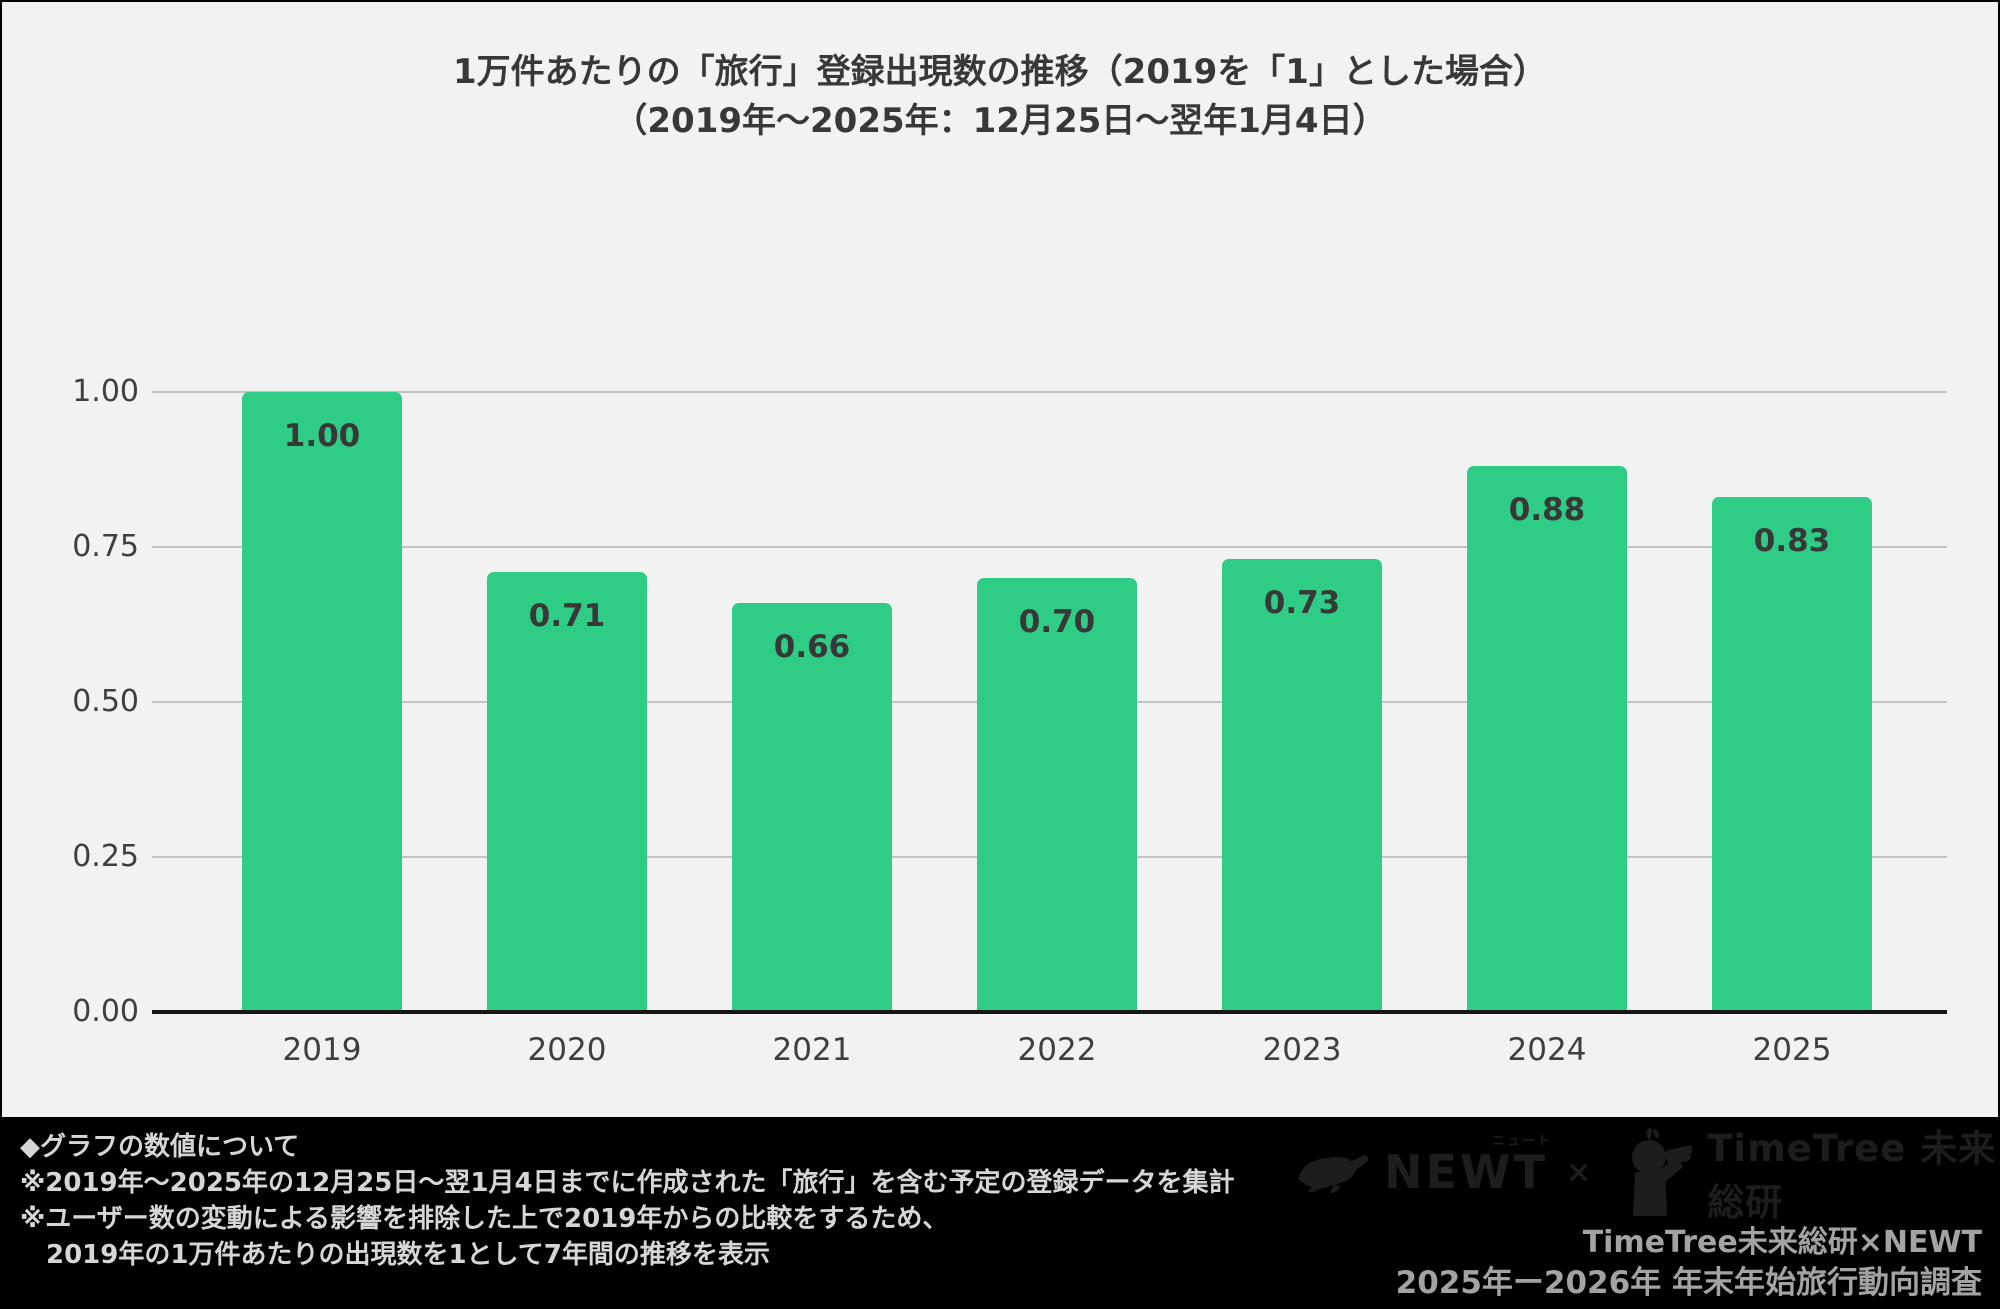 This screenshot has height=1309, width=2000. Describe the element at coordinates (105, 391) in the screenshot. I see `y-tick-label-1.00: 1.00` at that location.